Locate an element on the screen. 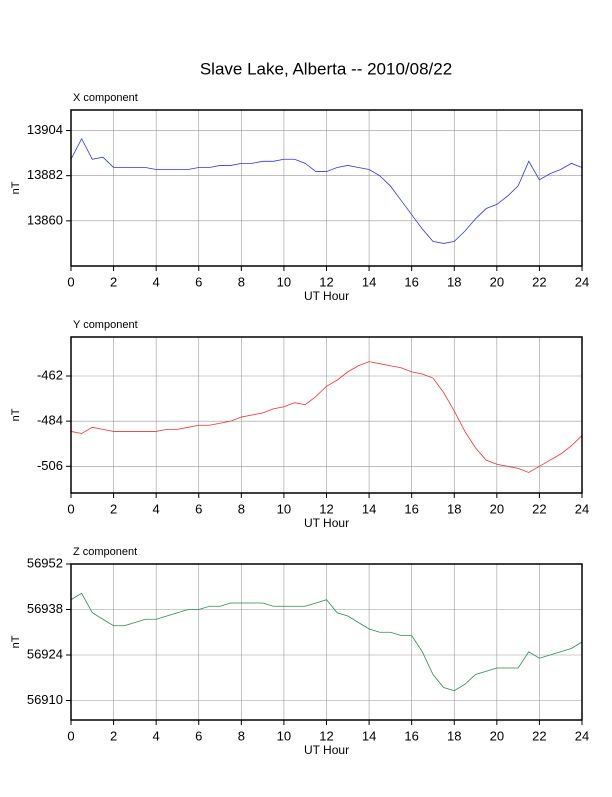 This screenshot has height=797, width=612. panel-title: Z component is located at coordinates (105, 552).